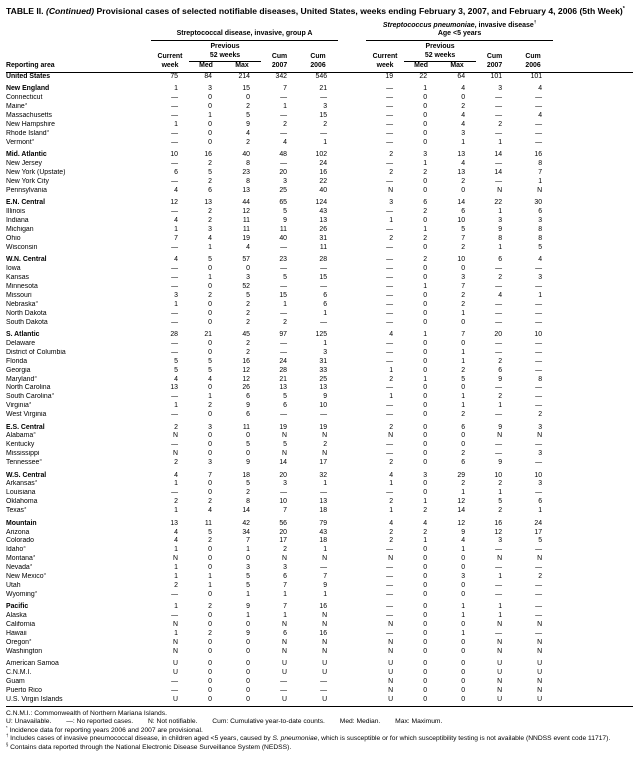  What do you see at coordinates (323, 221) in the screenshot?
I see `value-cell: 13` at bounding box center [323, 221].